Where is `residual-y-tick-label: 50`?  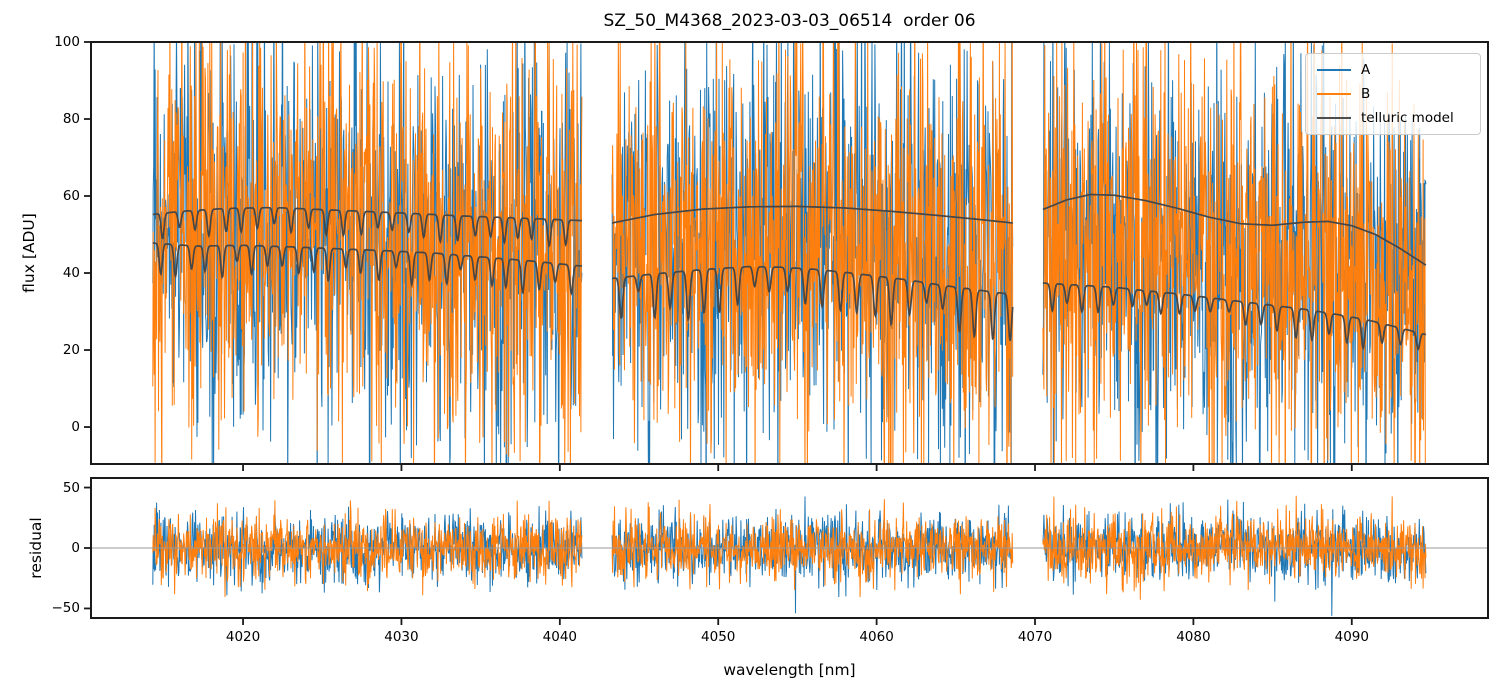
residual-y-tick-label: 50 is located at coordinates (71, 487).